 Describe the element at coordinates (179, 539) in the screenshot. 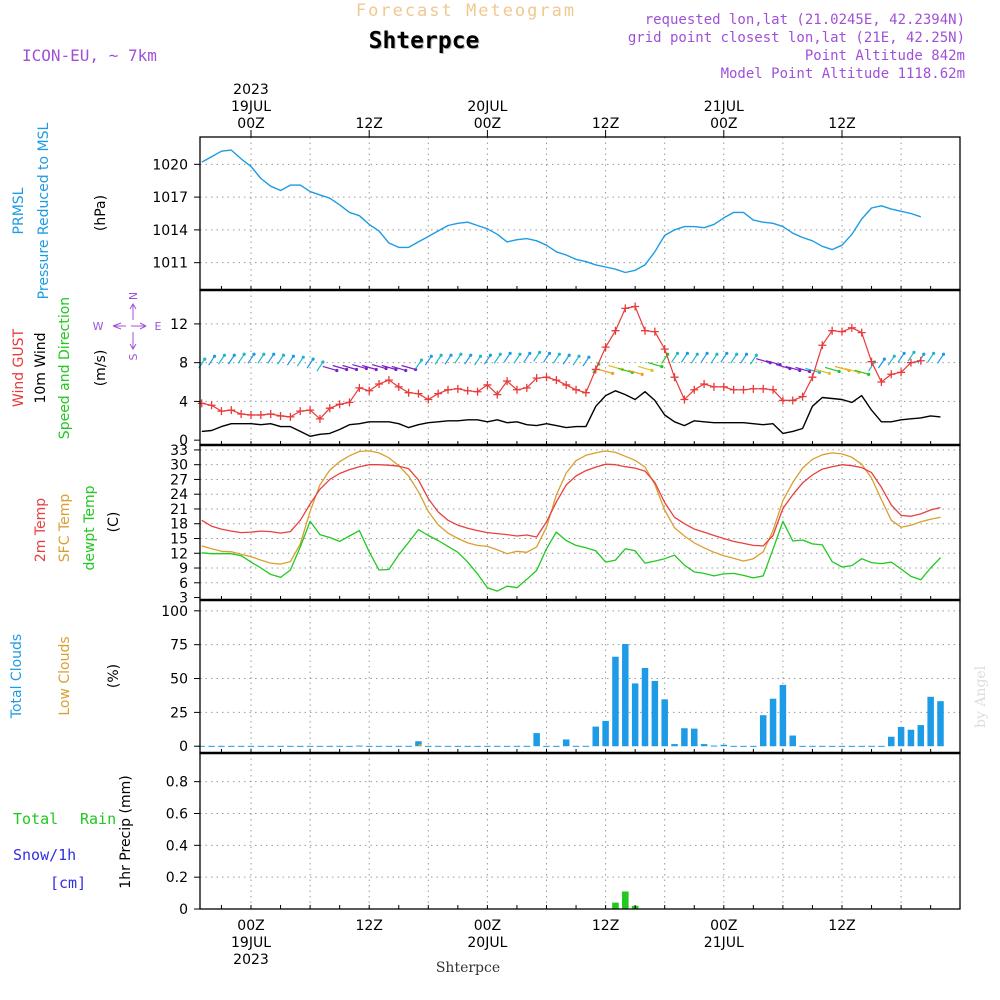

I see `y-tick-label: 15` at that location.